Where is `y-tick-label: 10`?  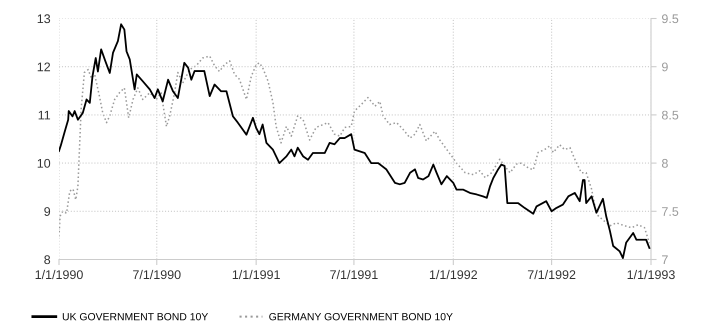
y-tick-label: 10 is located at coordinates (44, 163).